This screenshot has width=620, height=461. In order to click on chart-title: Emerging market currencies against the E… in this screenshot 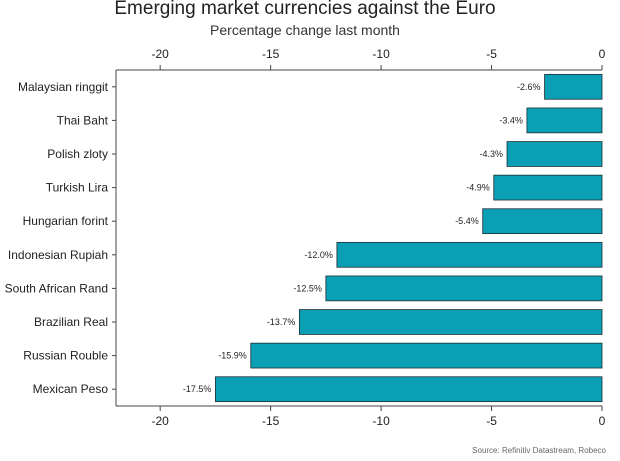, I will do `click(305, 9)`.